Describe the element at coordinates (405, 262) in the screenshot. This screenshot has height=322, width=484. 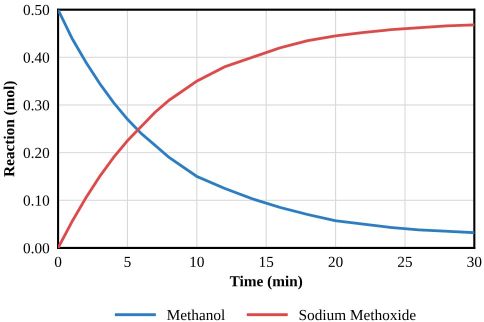
I see `x-tick-label: 25` at that location.